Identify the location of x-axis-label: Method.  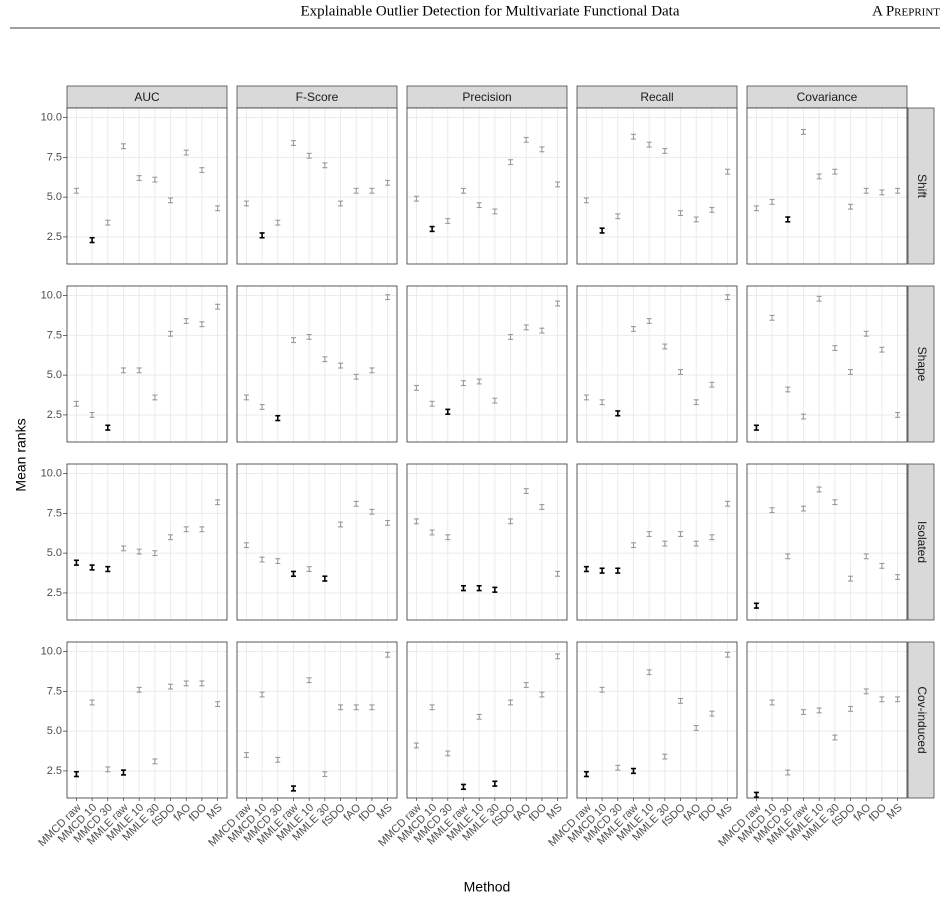
(487, 887).